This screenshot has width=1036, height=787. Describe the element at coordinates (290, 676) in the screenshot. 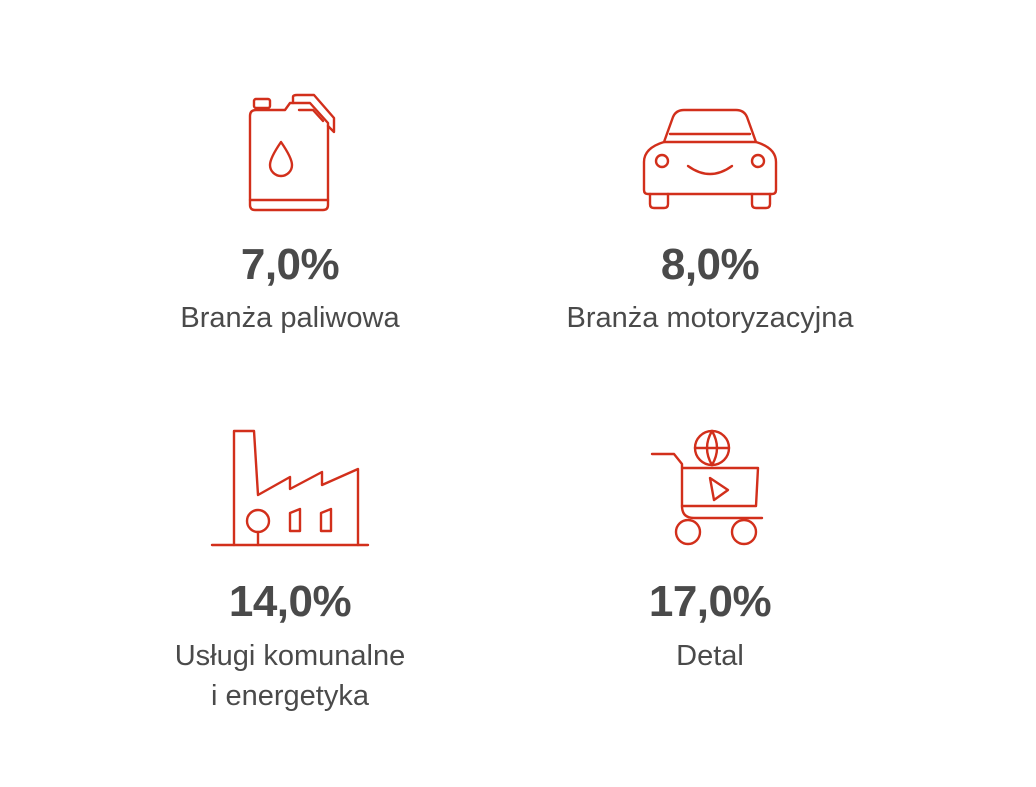

I see `stat-label: Usługi komunalne i energetyka` at that location.